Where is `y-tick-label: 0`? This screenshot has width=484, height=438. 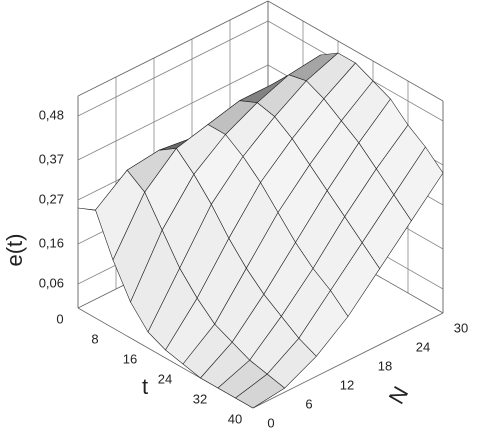
y-tick-label: 0 is located at coordinates (270, 422).